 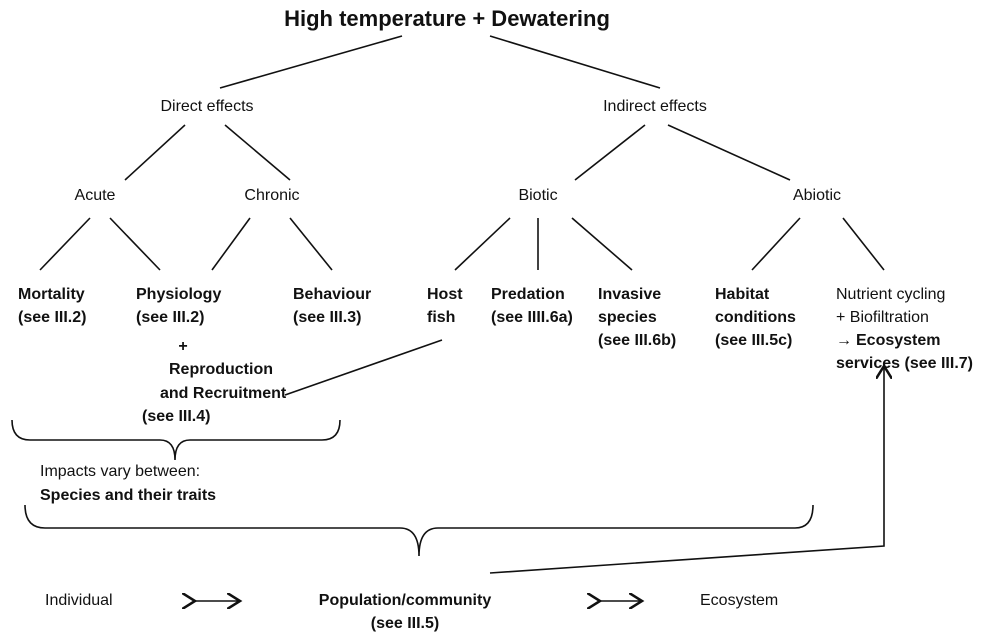 I want to click on outcome: (see IIII.6a), so click(x=532, y=317).